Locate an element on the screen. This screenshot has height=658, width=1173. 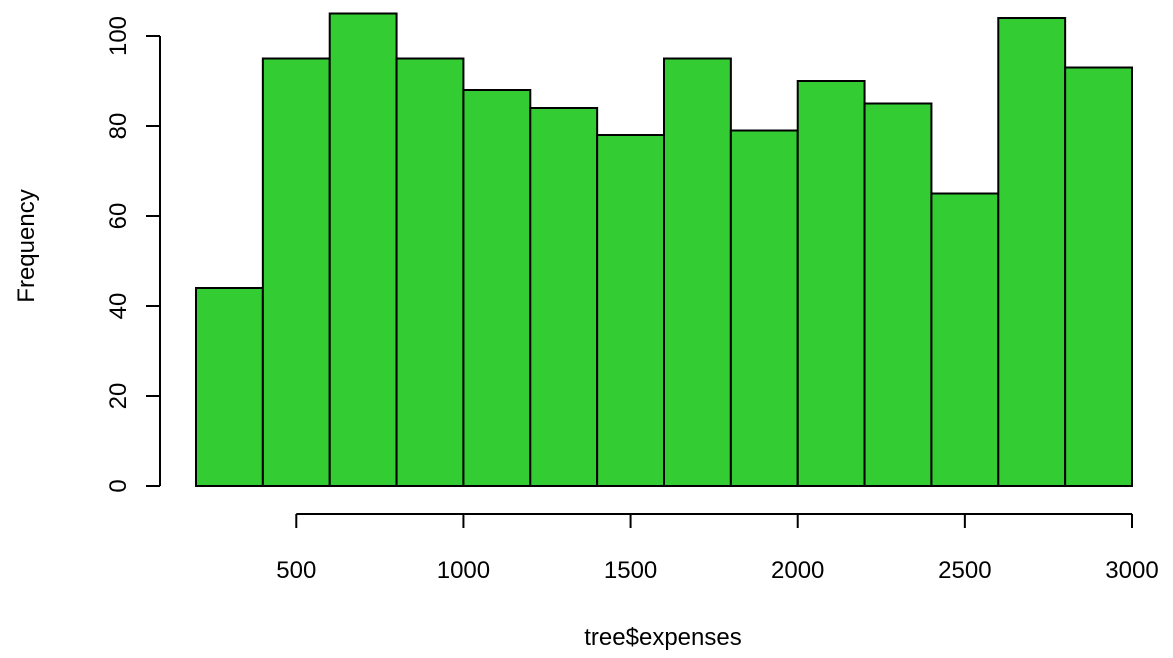
y-tick-label: 0 is located at coordinates (118, 485).